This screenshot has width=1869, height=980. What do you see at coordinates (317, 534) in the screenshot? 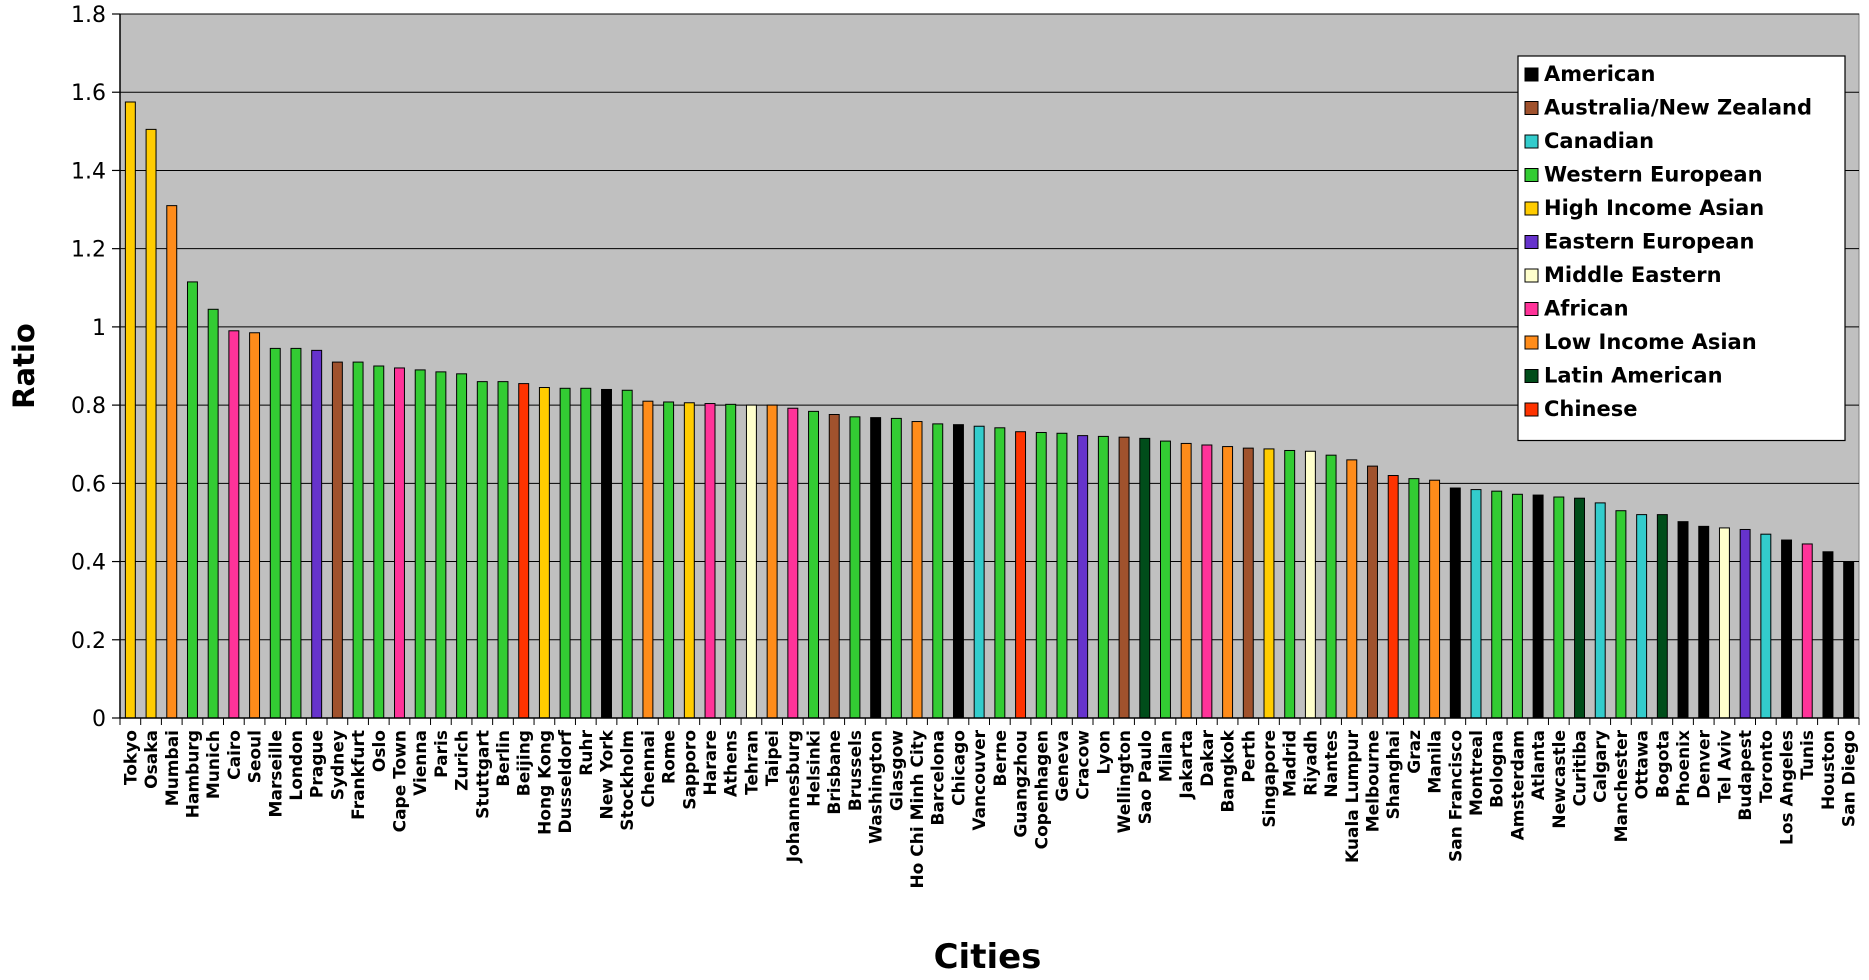
I see `bar-prague` at bounding box center [317, 534].